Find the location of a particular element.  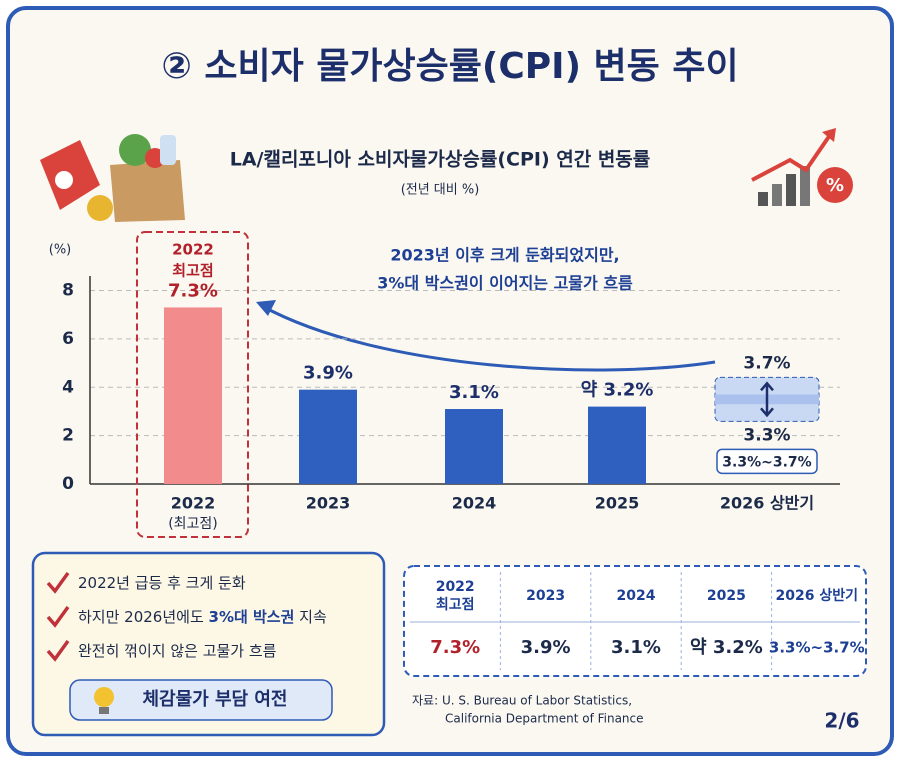

table-box is located at coordinates (635, 621).